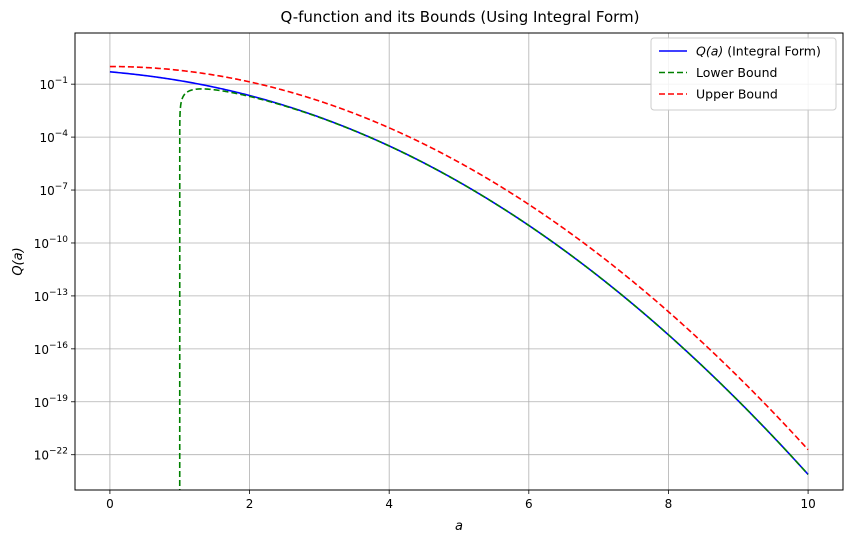  I want to click on legend-label-2: Upper Bound, so click(737, 94).